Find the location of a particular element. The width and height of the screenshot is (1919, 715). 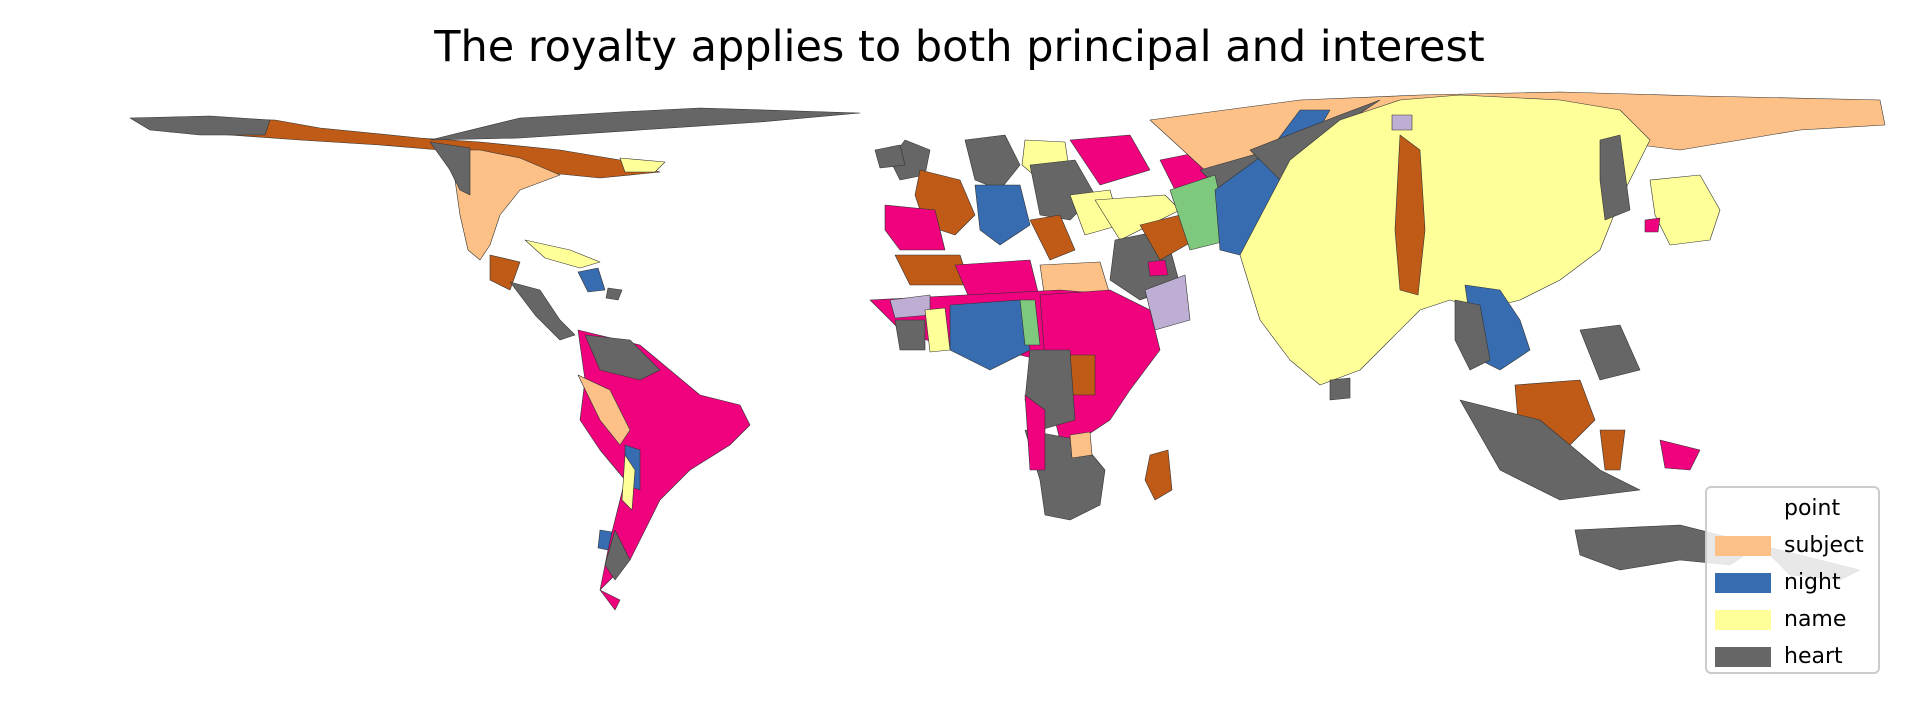

region-papua is located at coordinates (1680, 455).